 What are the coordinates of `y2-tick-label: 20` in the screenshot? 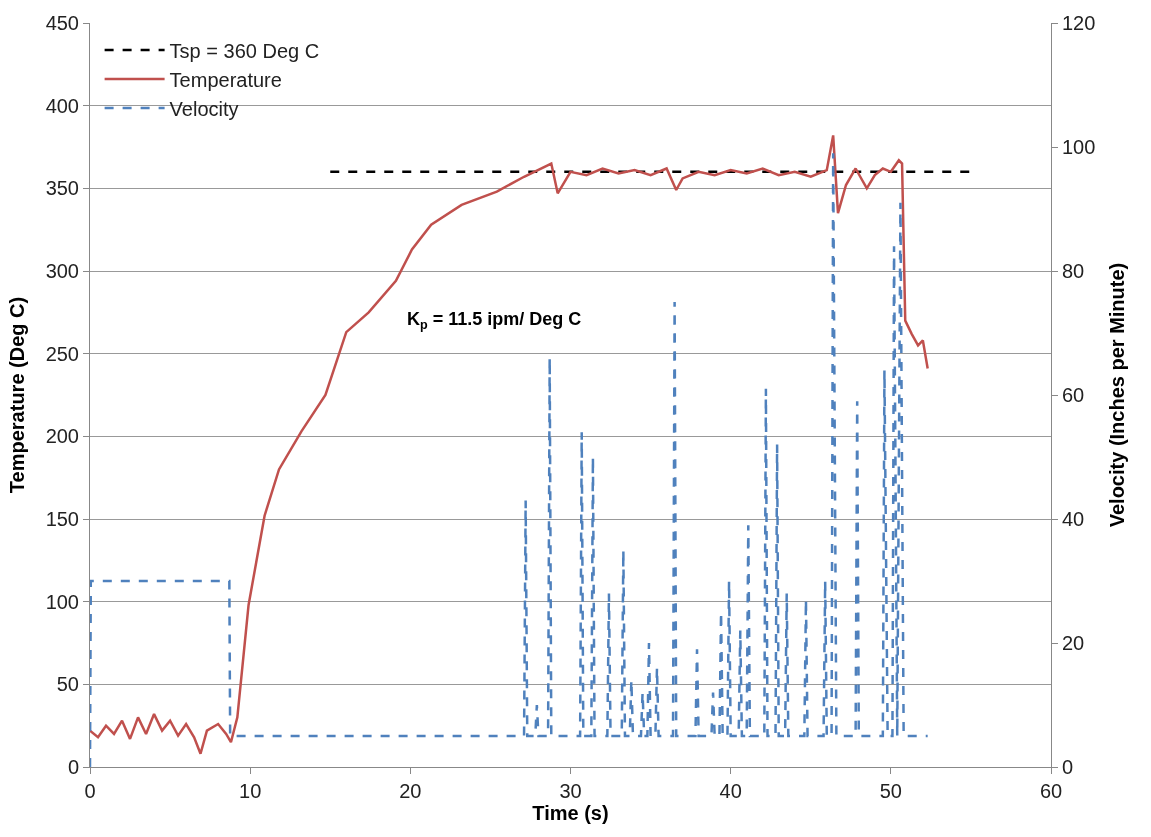 It's located at (1073, 643).